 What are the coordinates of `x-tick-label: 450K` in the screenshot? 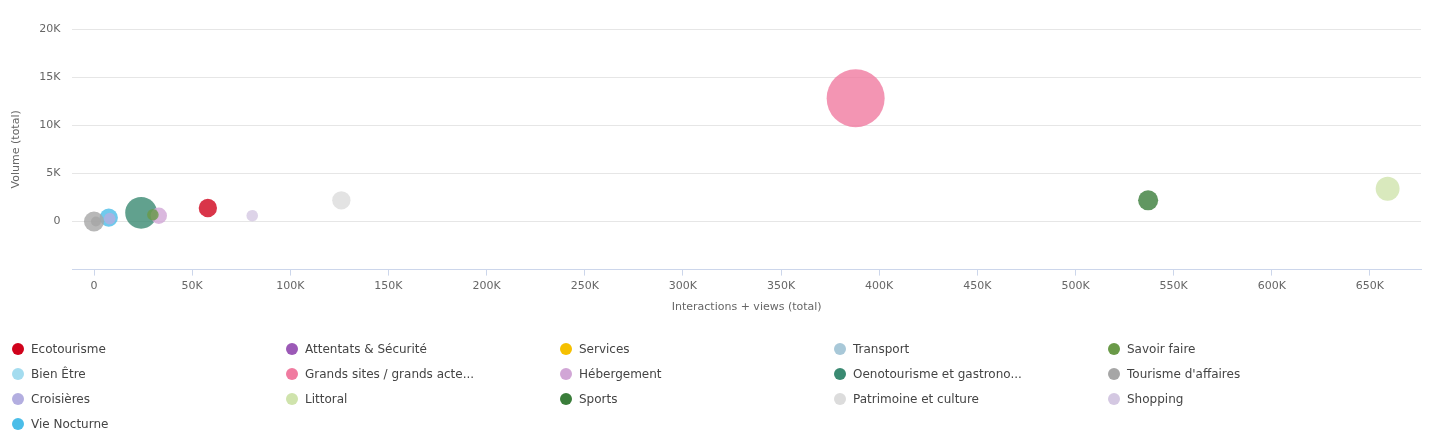 It's located at (978, 286).